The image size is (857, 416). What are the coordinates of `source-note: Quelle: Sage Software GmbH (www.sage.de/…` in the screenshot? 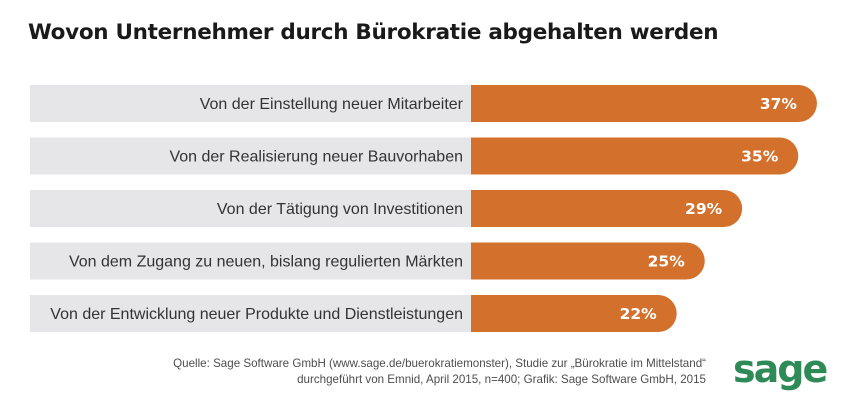 It's located at (353, 372).